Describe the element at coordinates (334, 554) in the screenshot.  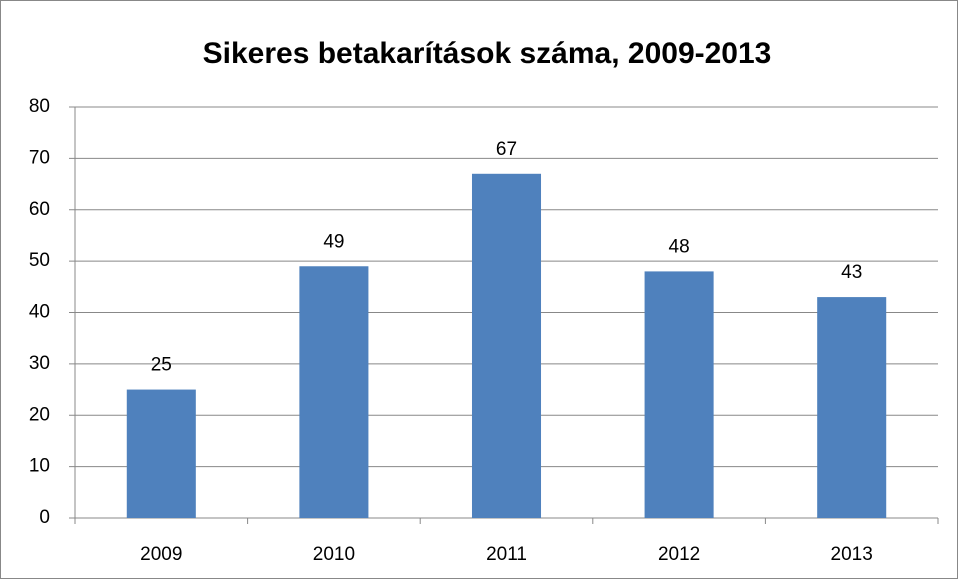
I see `x-tick-label: 2010` at that location.